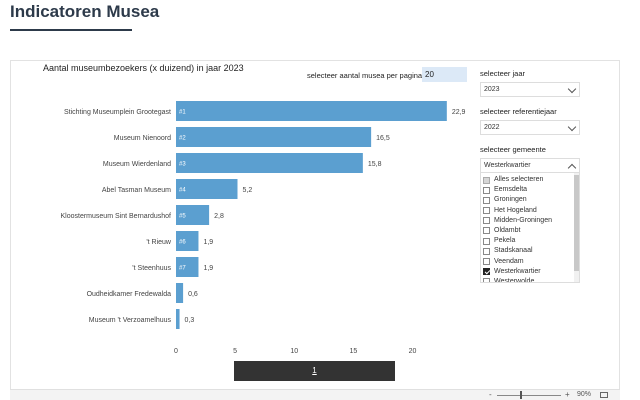  Describe the element at coordinates (510, 200) in the screenshot. I see `gemeente-item-label: Groningen` at that location.